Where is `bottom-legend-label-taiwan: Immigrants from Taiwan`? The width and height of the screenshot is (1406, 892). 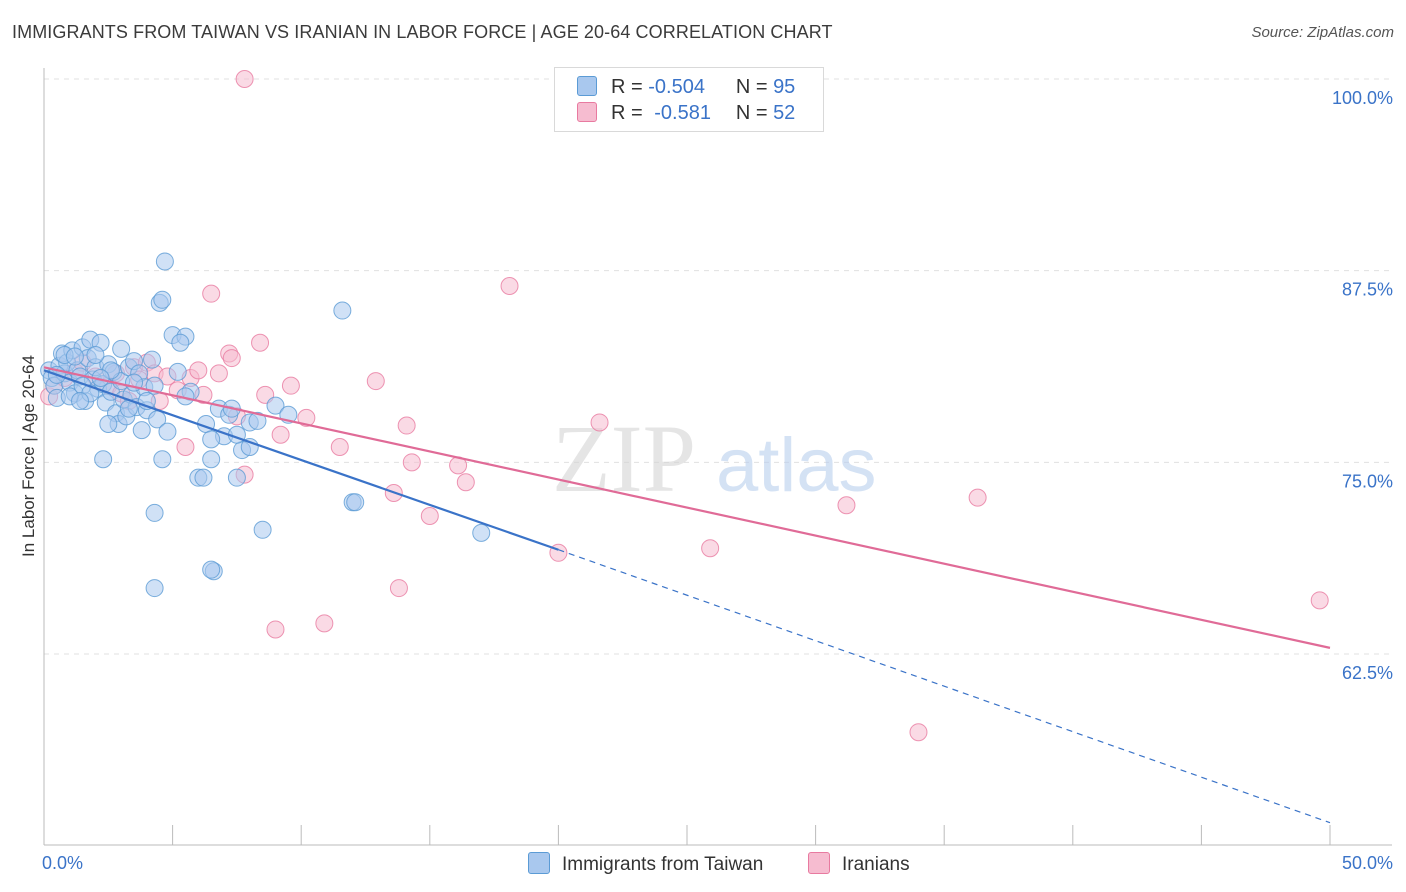
bottom-legend-label-taiwan: Immigrants from Taiwan is located at coordinates (663, 864).